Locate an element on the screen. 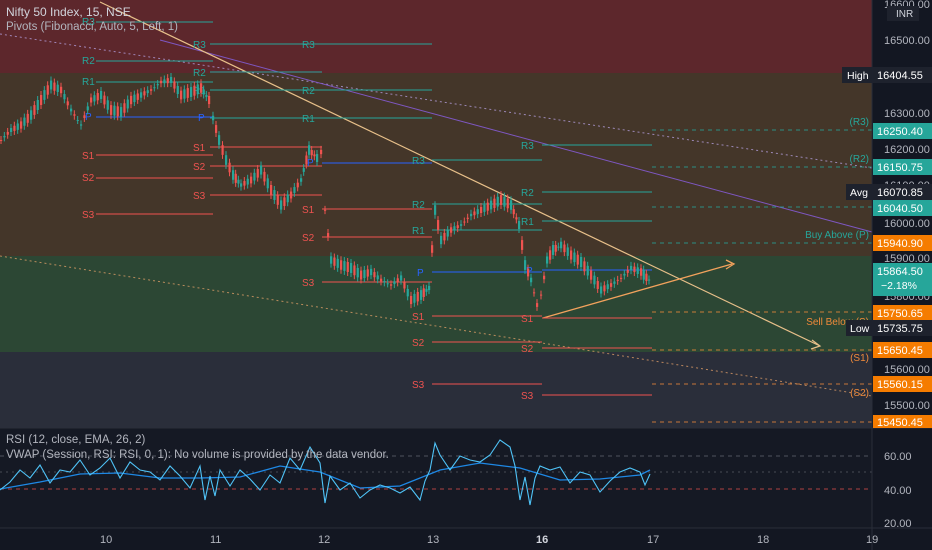  price-badge-sell: 15750.65 is located at coordinates (902, 313).